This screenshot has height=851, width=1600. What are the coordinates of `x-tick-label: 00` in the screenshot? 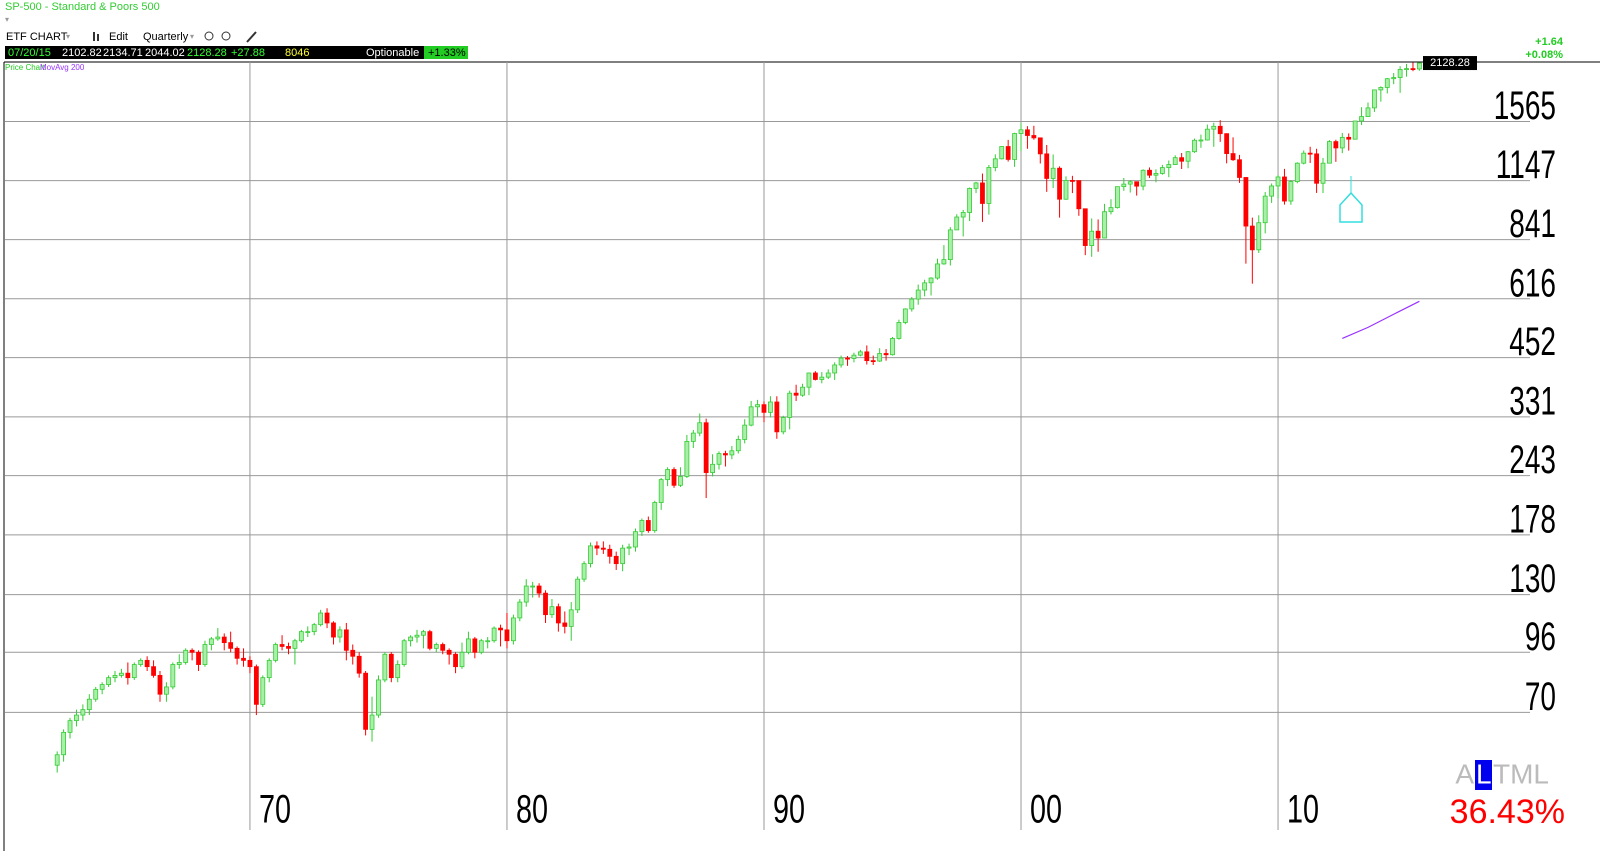 It's located at (1046, 809).